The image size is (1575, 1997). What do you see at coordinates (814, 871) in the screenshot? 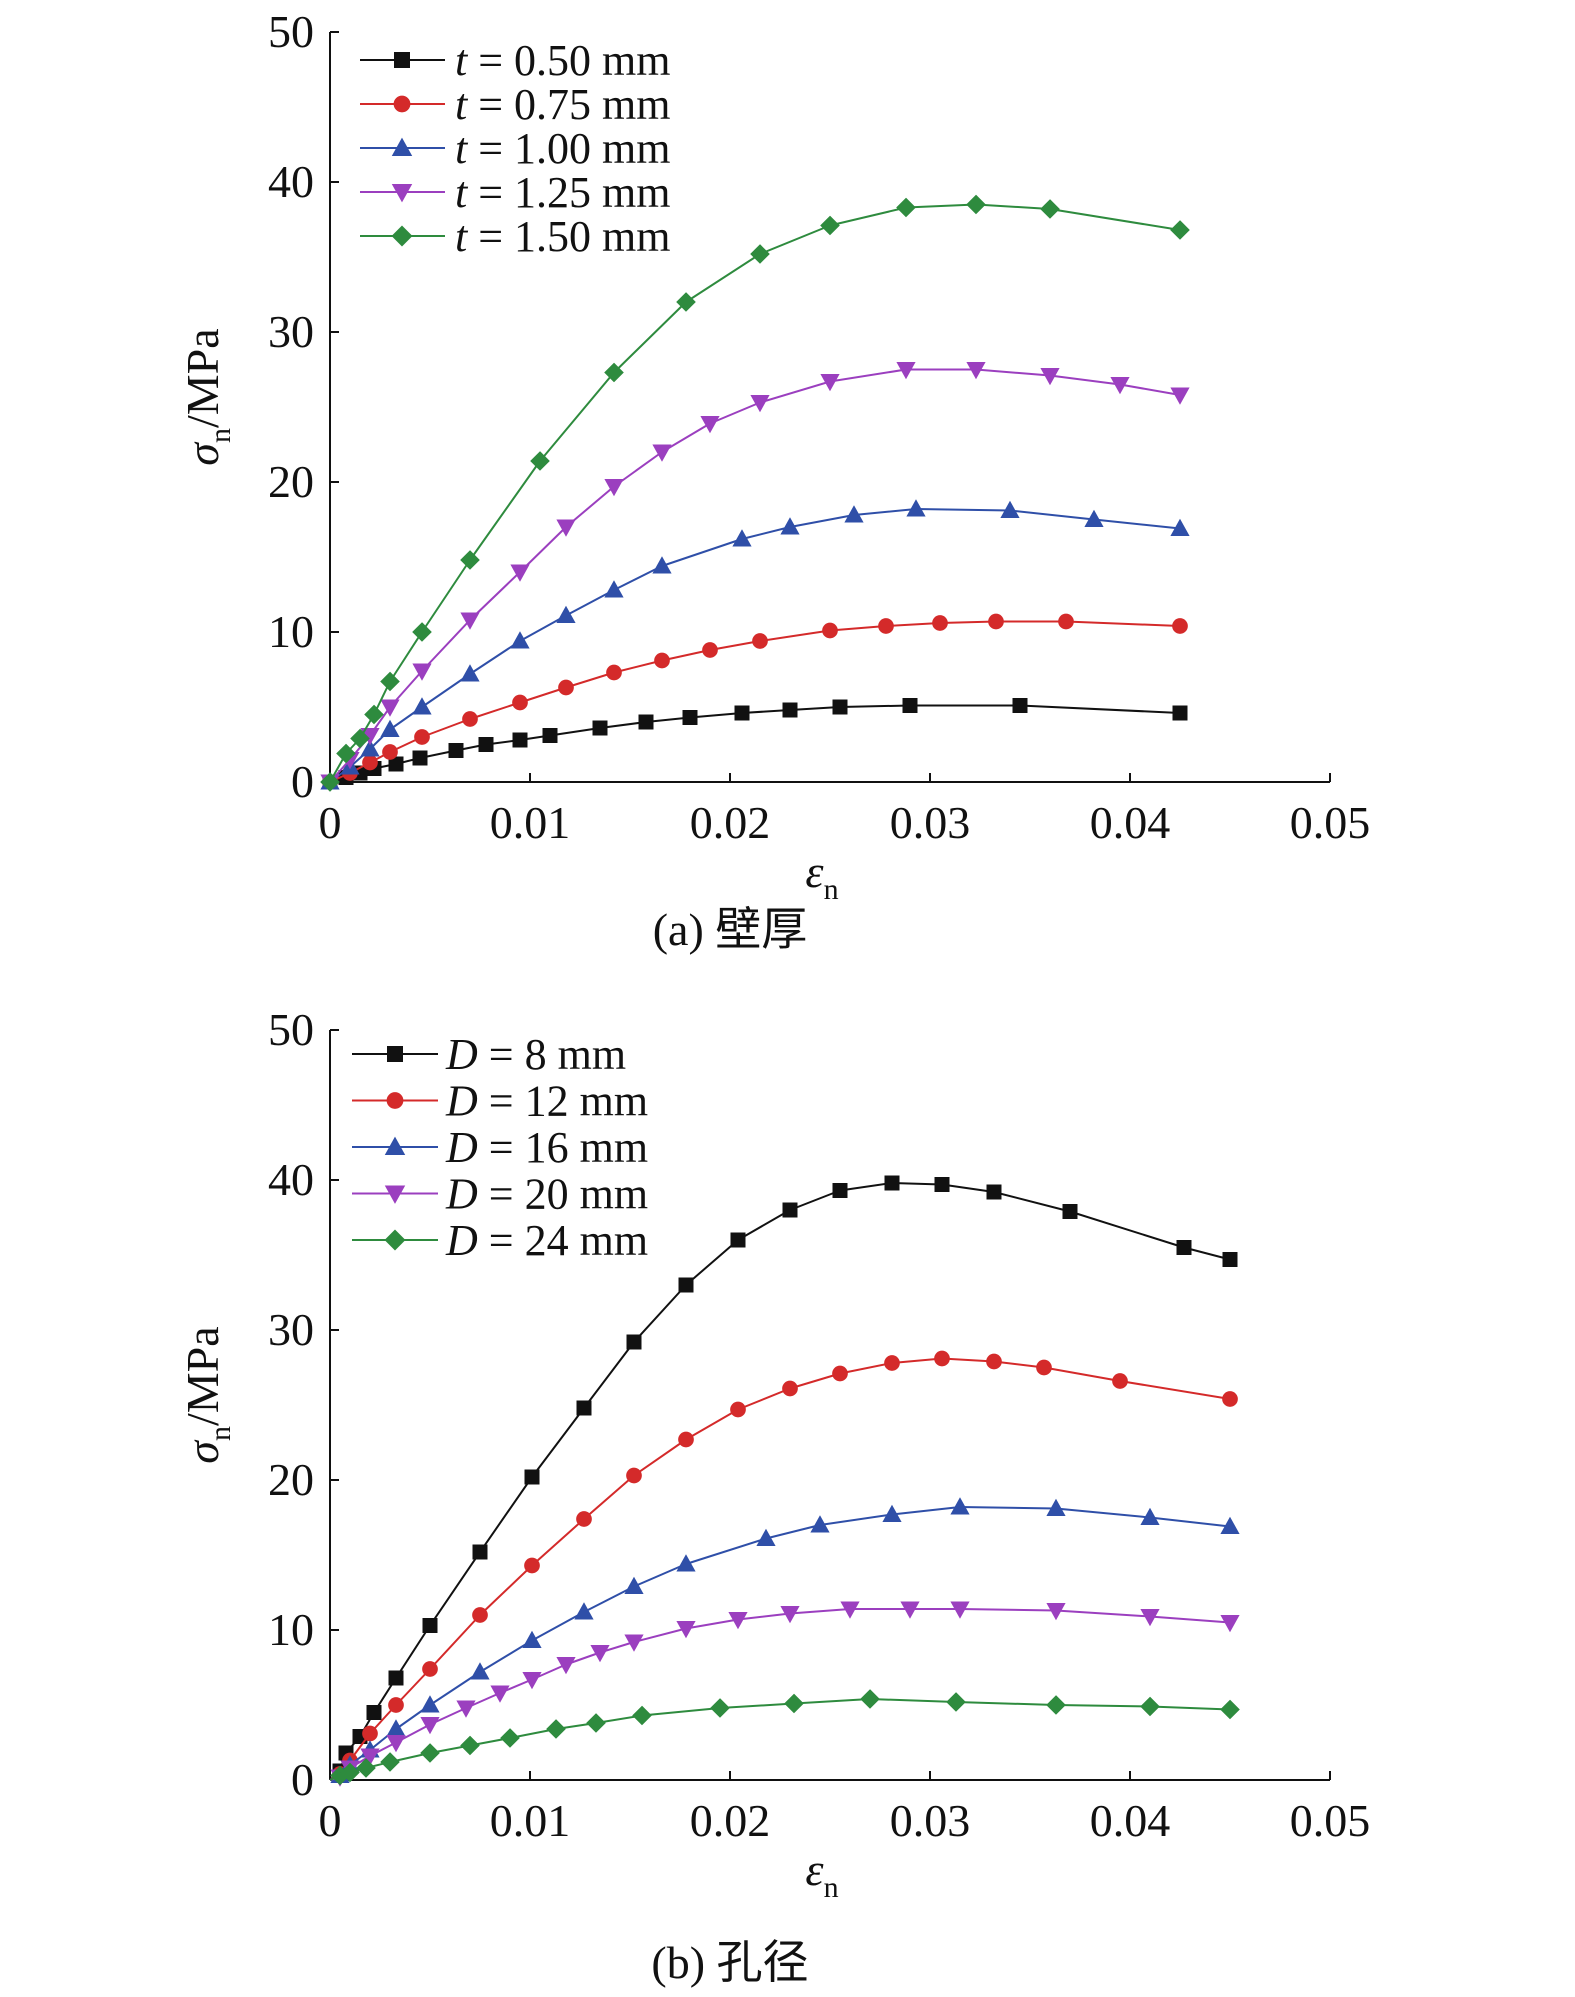
I see `x-axis-title-symbol: ε` at bounding box center [814, 871].